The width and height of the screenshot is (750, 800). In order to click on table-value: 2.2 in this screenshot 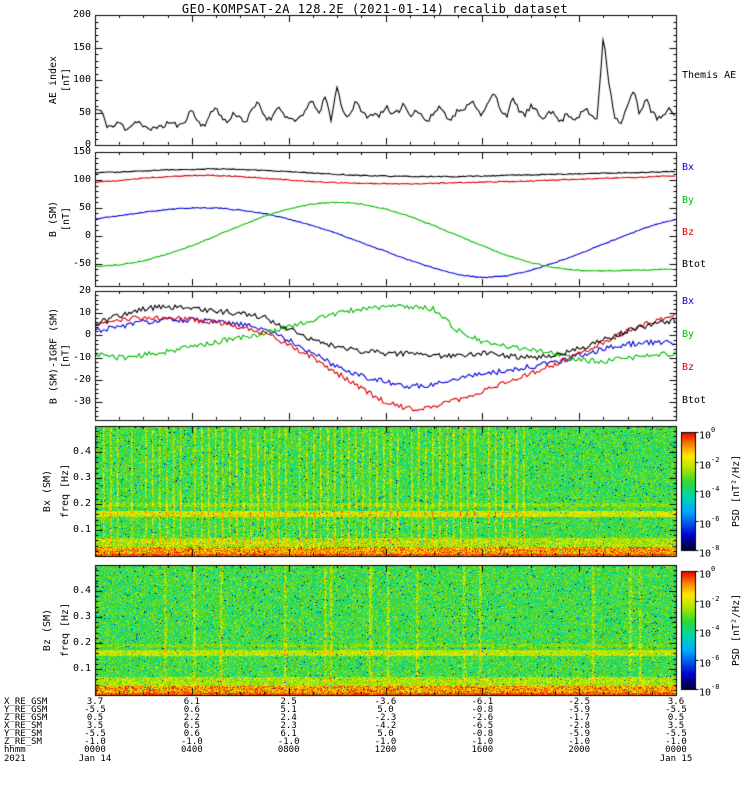, I will do `click(191, 718)`.